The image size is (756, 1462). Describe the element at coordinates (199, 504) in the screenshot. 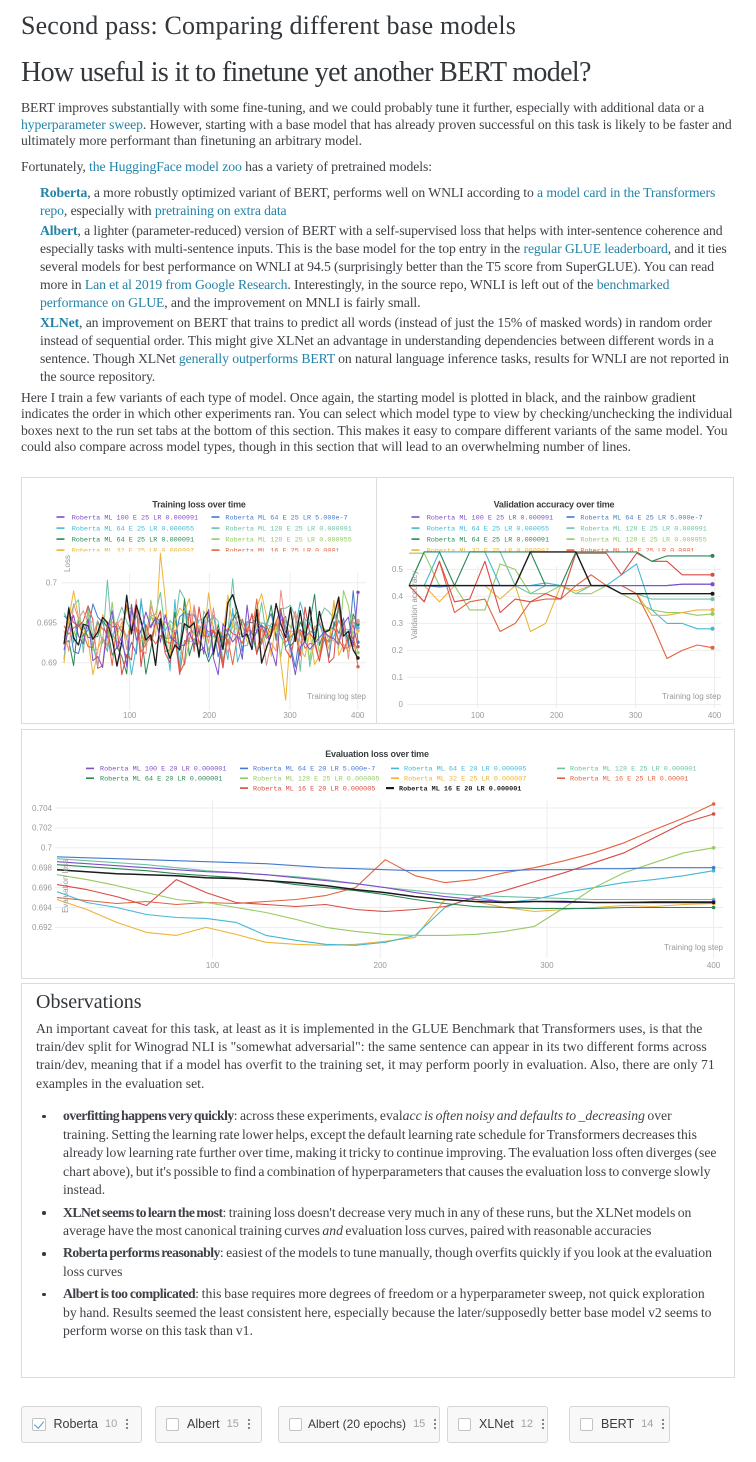

I see `svg-text: Training loss over time` at that location.